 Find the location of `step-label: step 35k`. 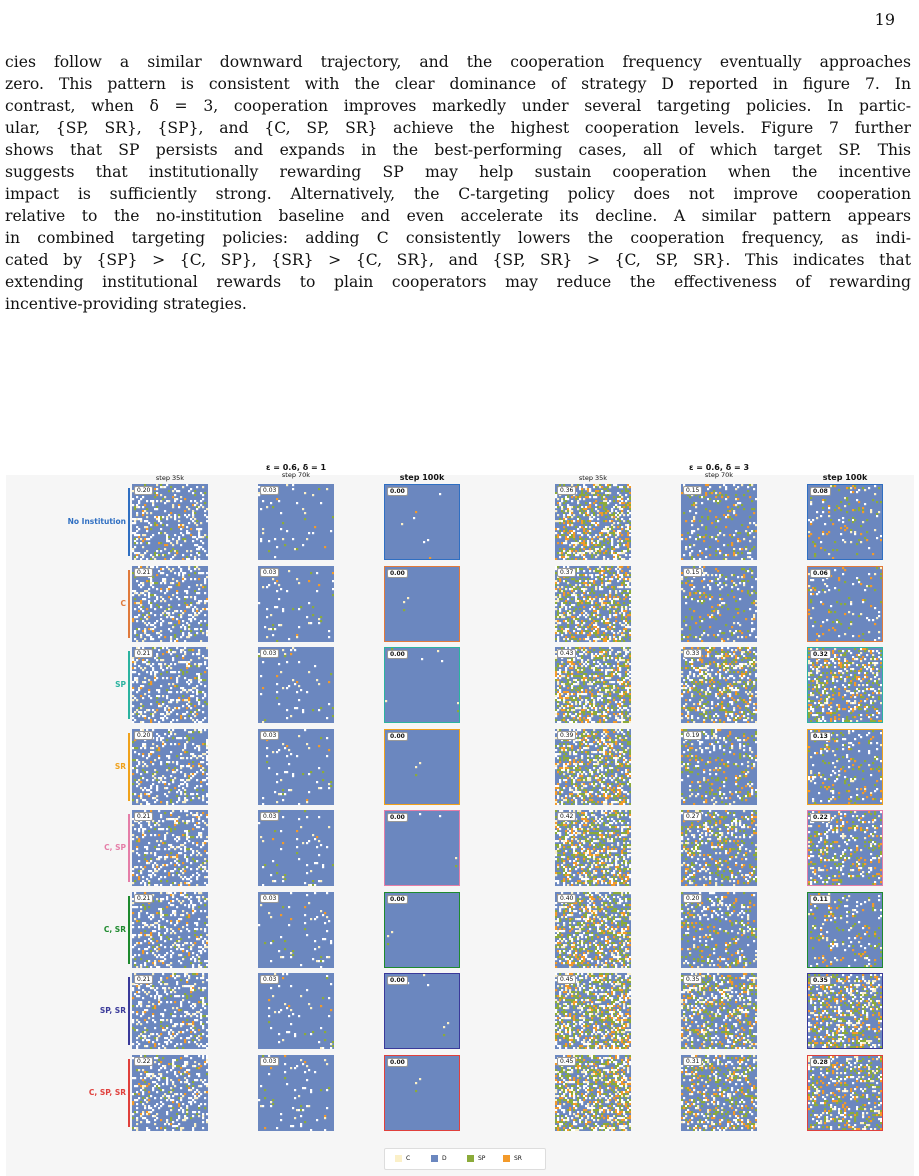

step-label: step 35k is located at coordinates (593, 478).